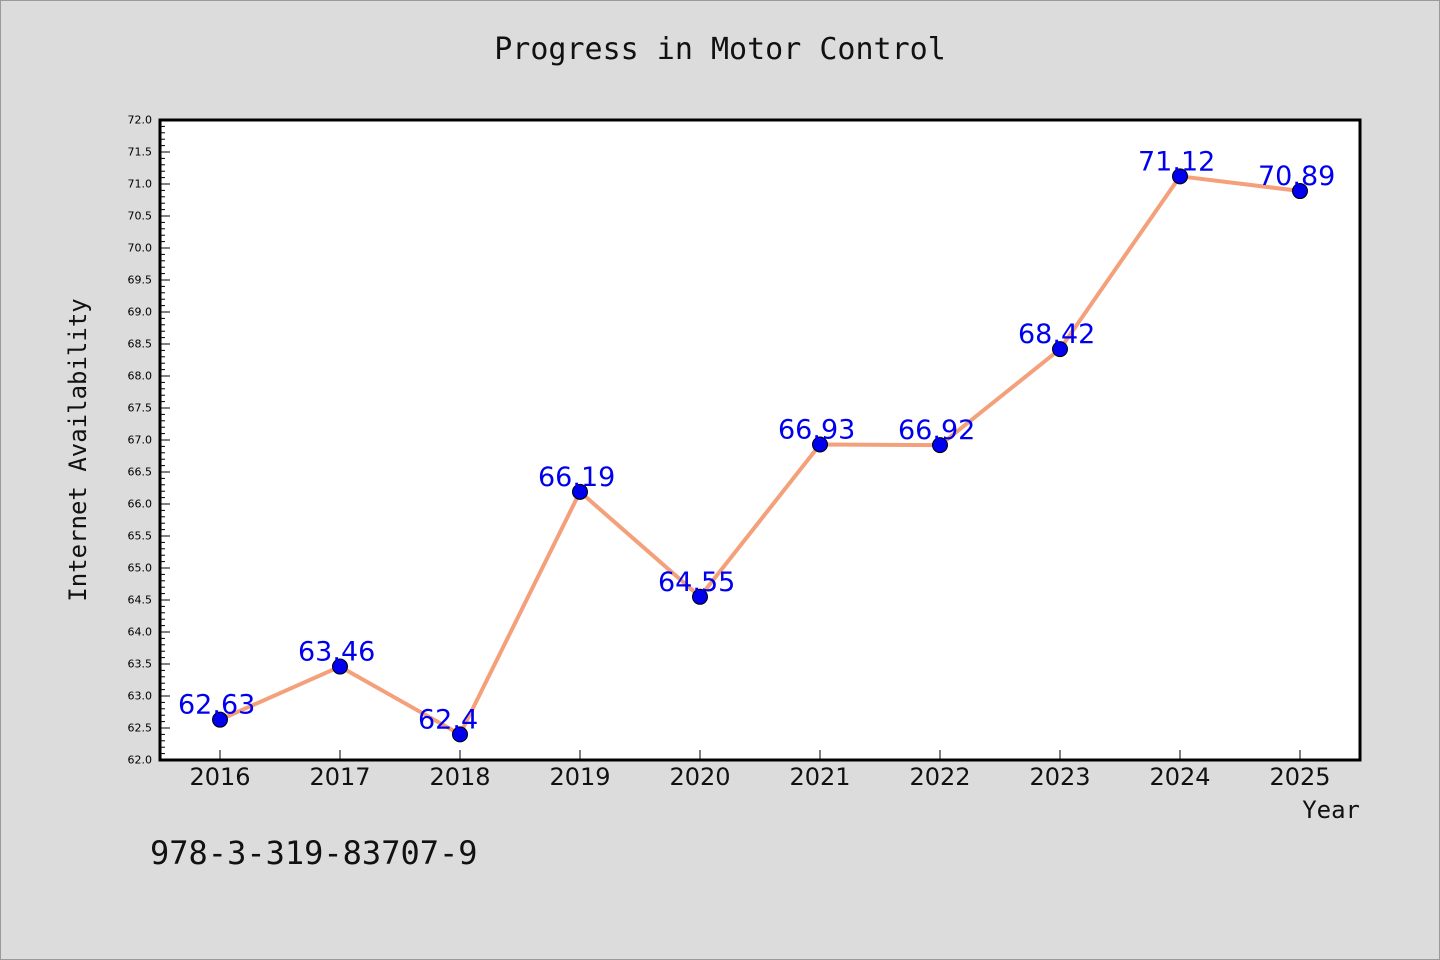  What do you see at coordinates (1296, 176) in the screenshot?
I see `data-label: 70.89` at bounding box center [1296, 176].